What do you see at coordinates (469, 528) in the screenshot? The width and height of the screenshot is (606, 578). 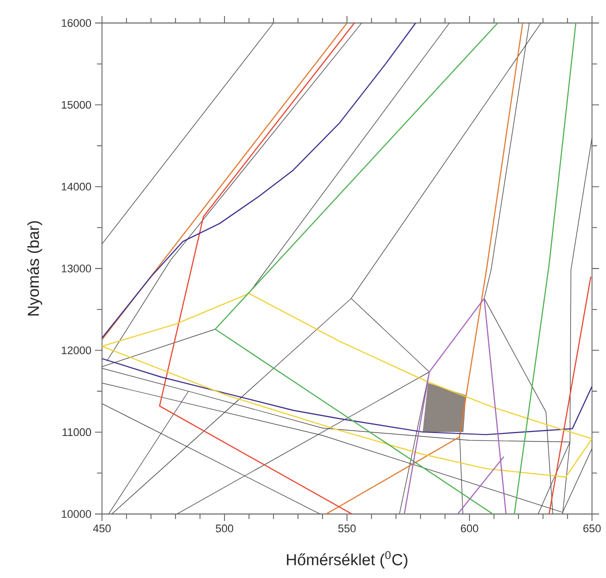 I see `x-tick-label: 600` at bounding box center [469, 528].